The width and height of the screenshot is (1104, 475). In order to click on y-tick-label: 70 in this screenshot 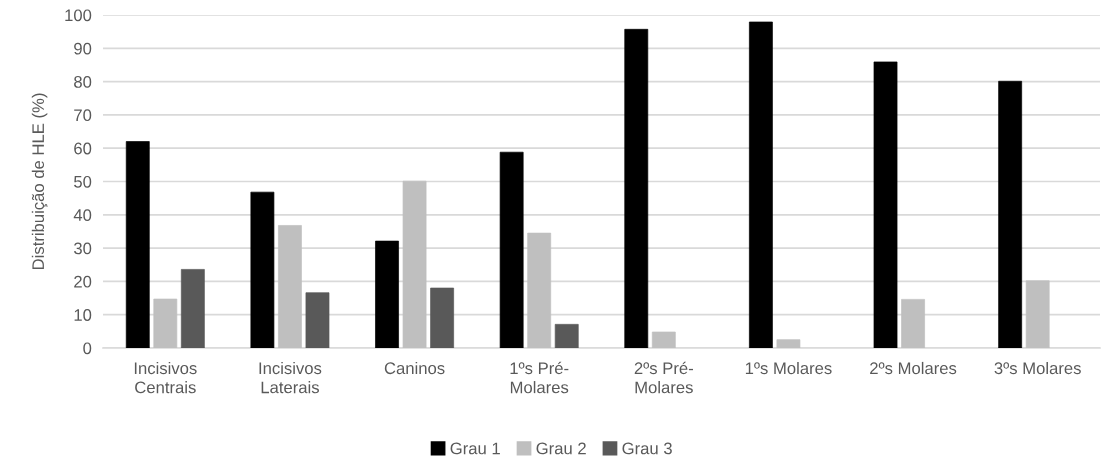, I will do `click(83, 115)`.